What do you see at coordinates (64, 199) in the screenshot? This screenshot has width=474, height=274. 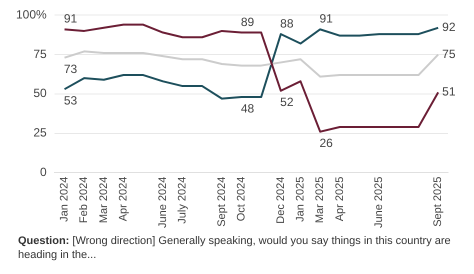 I see `x-tick-label: Jan 2024` at bounding box center [64, 199].